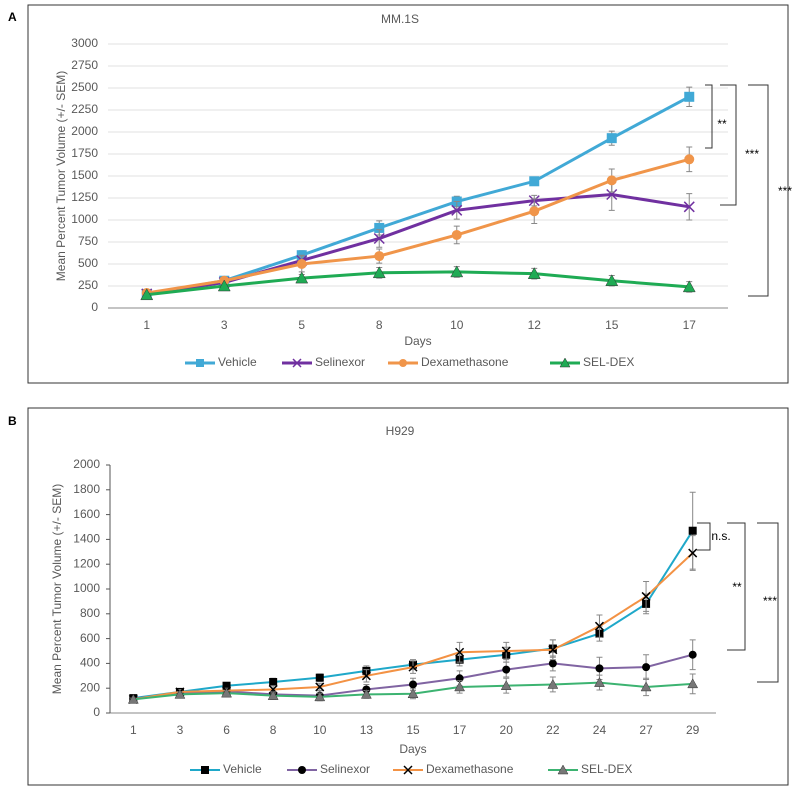  I want to click on x-tick-label: 6, so click(226, 730).